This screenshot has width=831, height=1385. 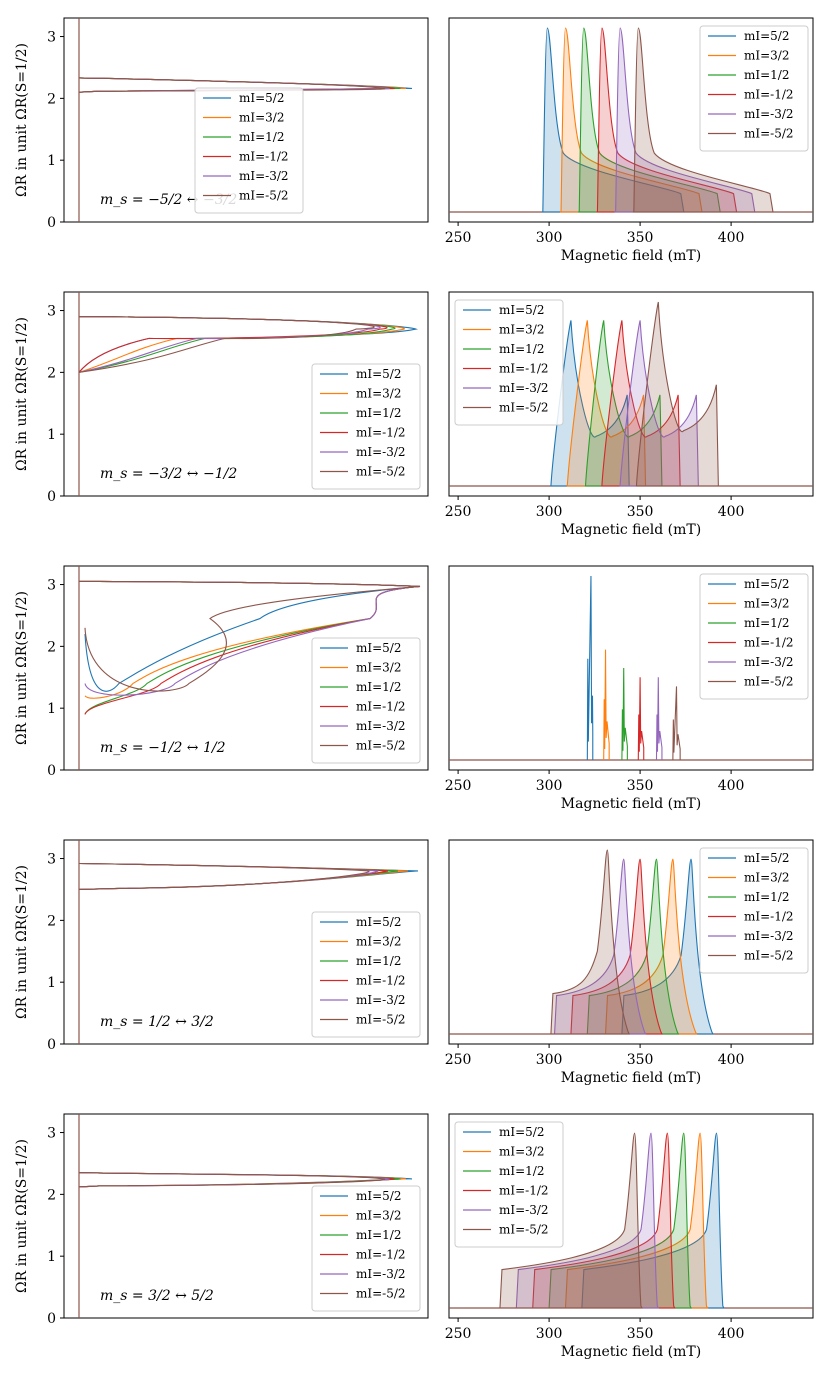 I want to click on spectrum-mI=-1/2, so click(x=616, y=946).